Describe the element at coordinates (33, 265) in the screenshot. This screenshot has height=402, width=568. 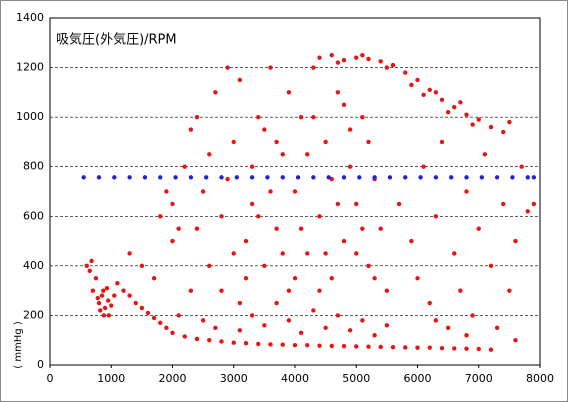
I see `y-tick-label: 400` at that location.